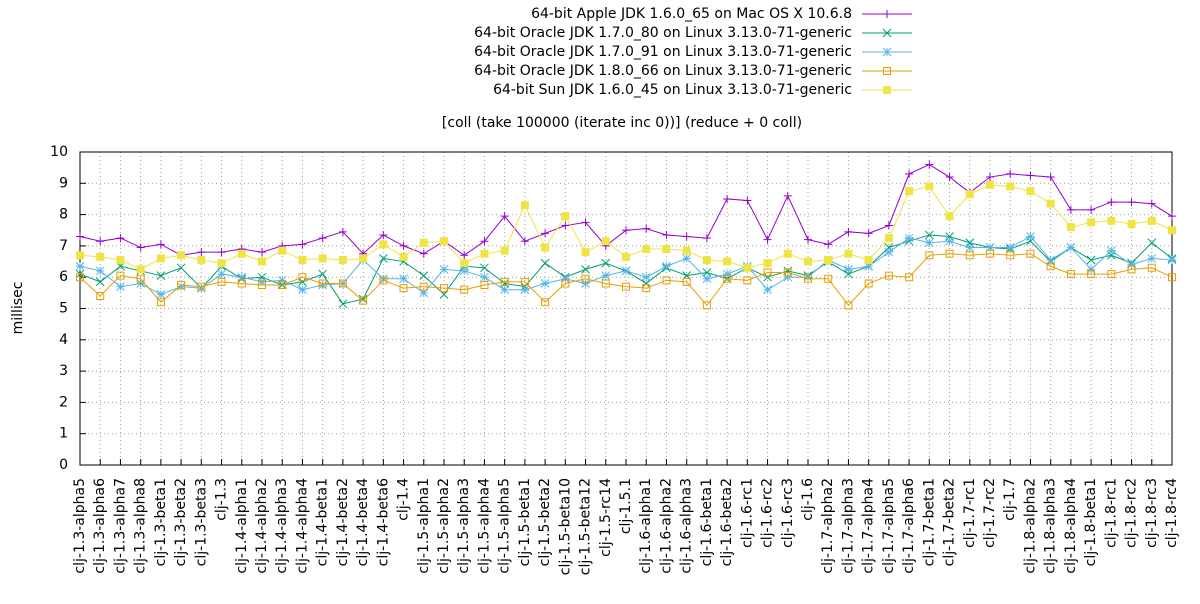  Describe the element at coordinates (63, 246) in the screenshot. I see `y-tick-label: 7` at that location.